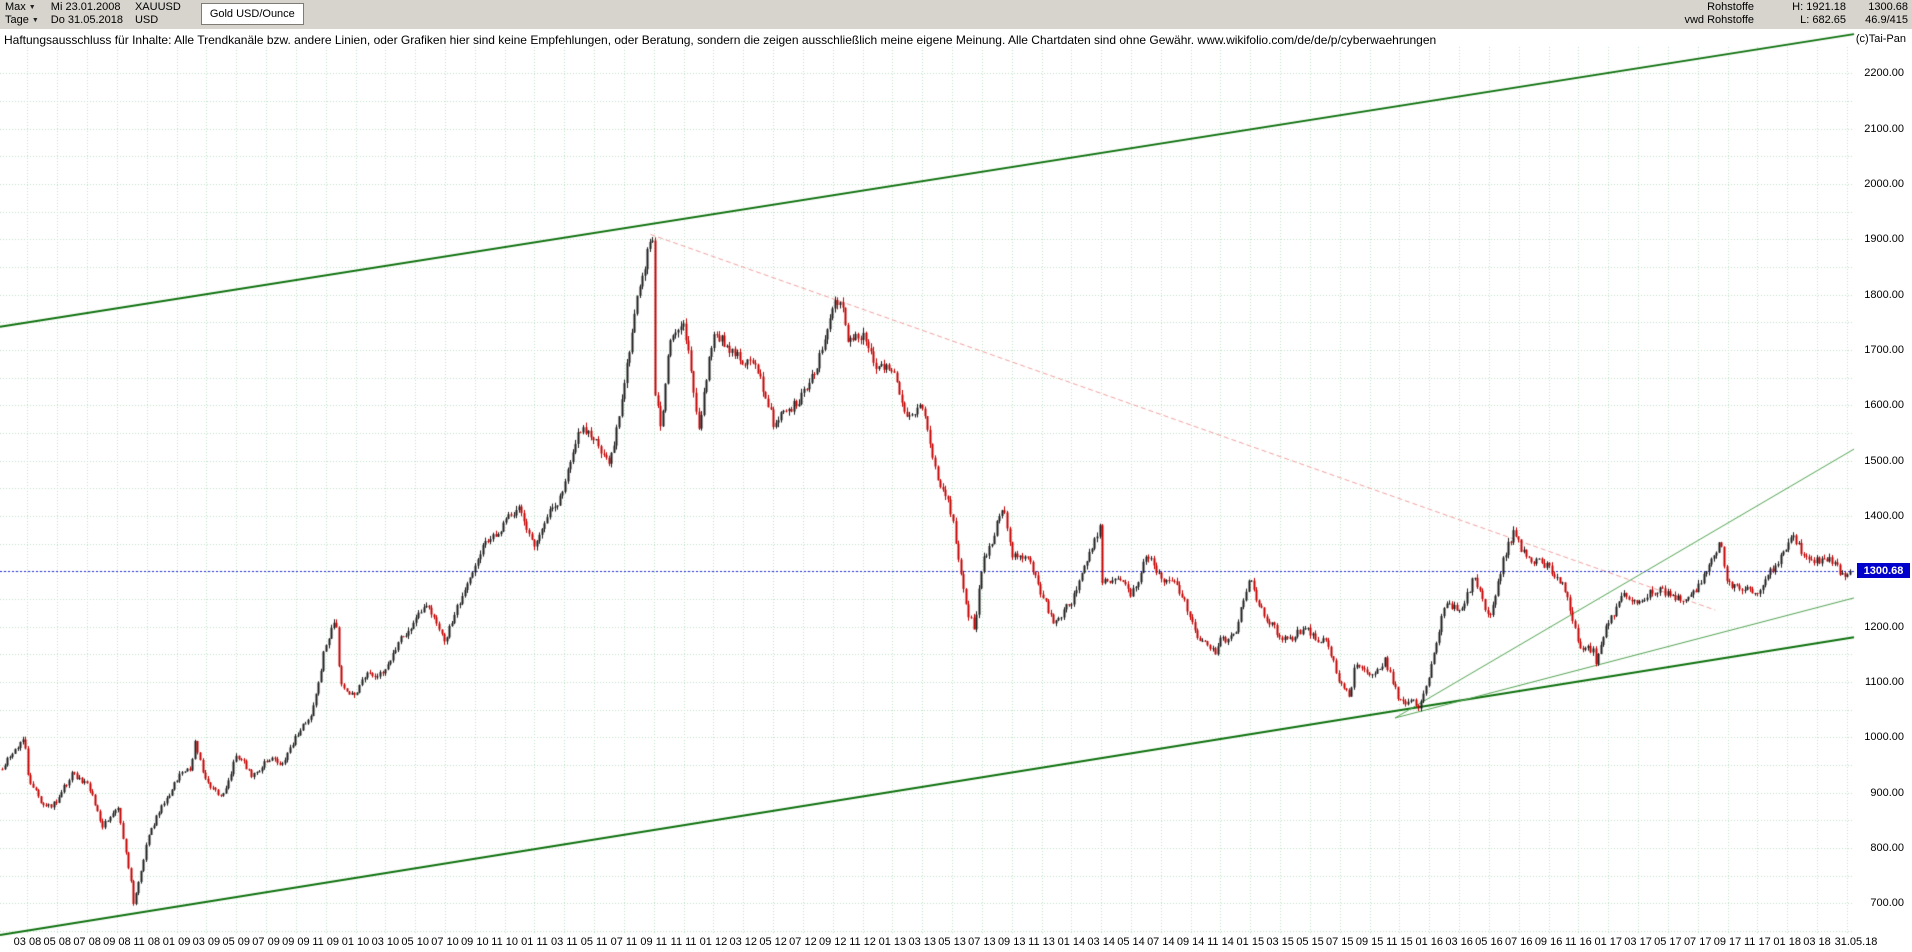  I want to click on x-axis-label: 03 17, so click(1638, 942).